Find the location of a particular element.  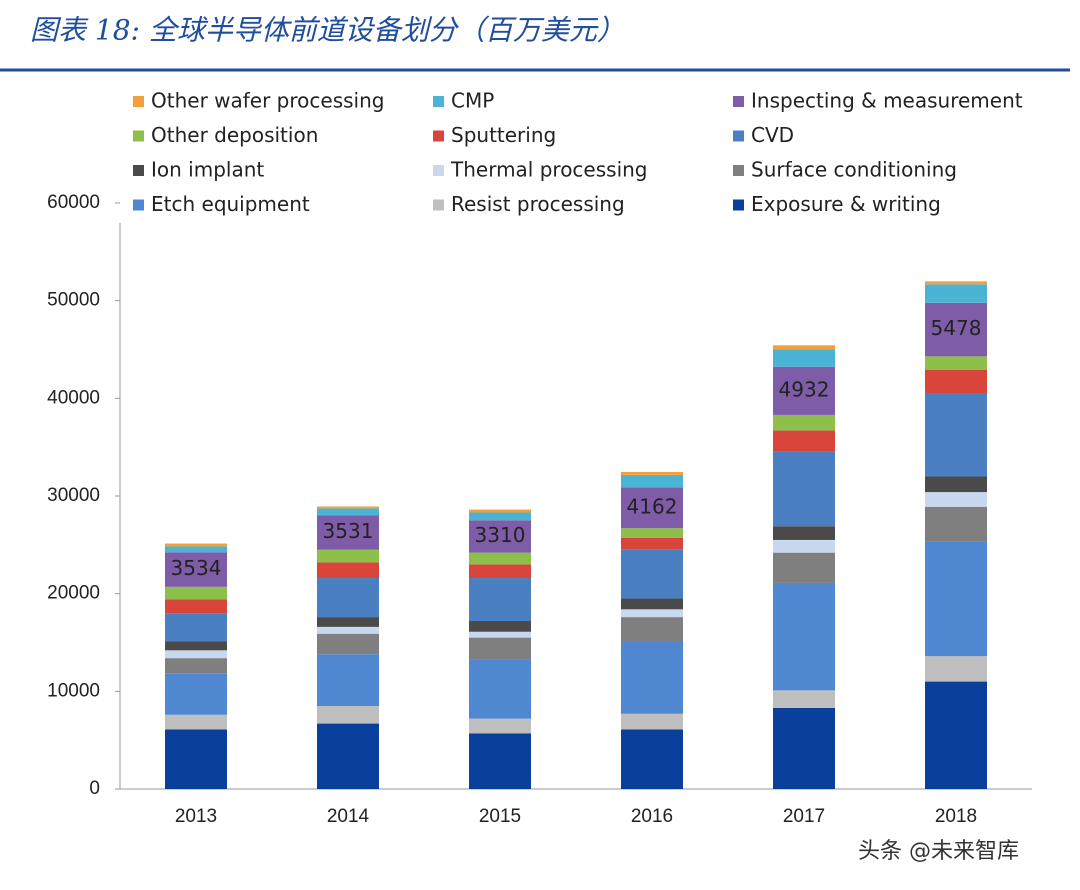

legend-label: CMP is located at coordinates (472, 101).